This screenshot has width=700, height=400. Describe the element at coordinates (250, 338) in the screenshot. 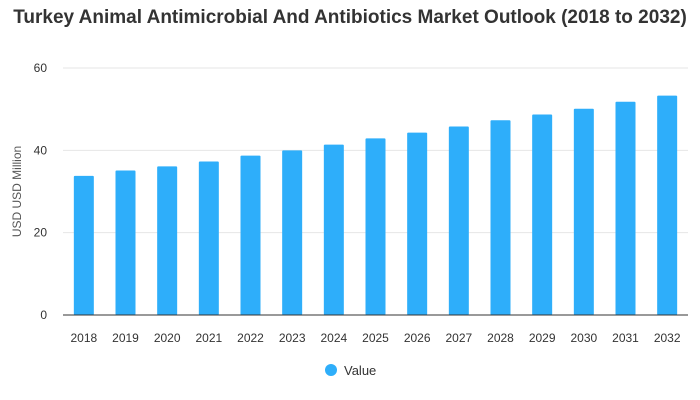

I see `x-tick-label-2022: 2022` at that location.